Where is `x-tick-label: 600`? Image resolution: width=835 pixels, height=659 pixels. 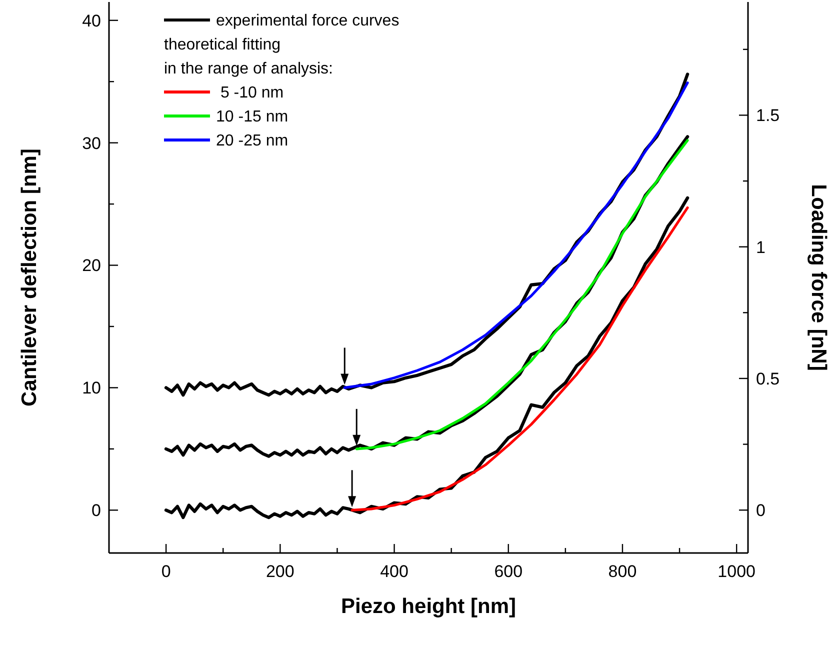
x-tick-label: 600 is located at coordinates (508, 571).